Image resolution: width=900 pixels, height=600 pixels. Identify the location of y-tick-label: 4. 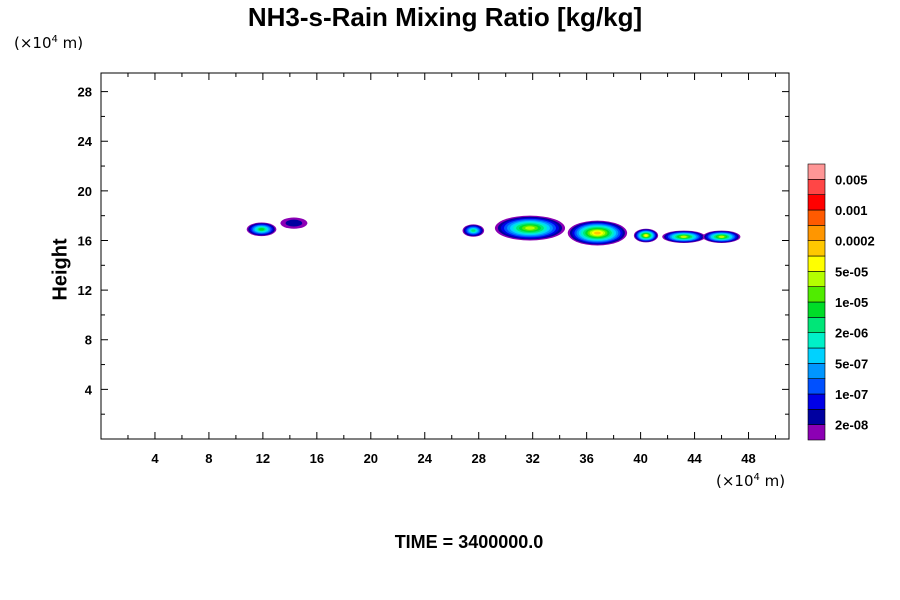
(89, 389).